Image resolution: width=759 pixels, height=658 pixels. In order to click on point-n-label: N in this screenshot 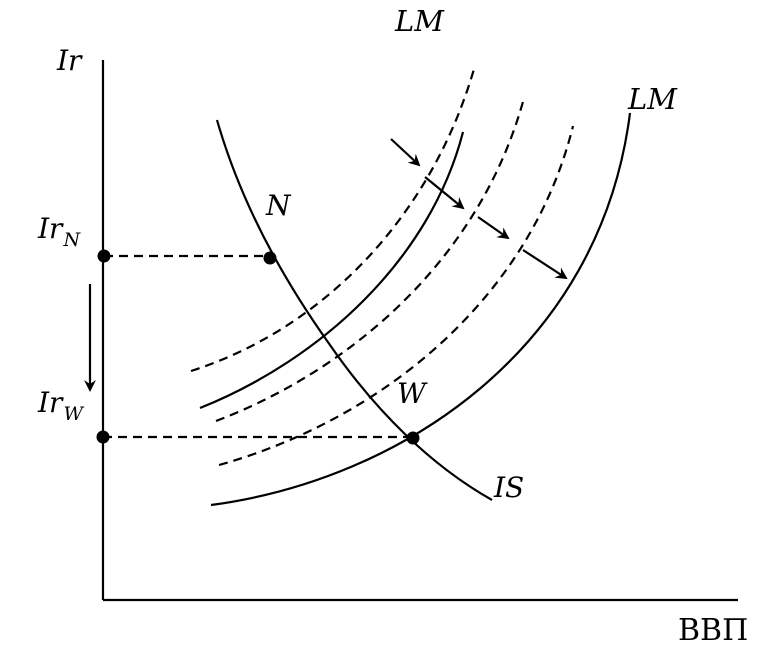, I will do `click(278, 205)`.